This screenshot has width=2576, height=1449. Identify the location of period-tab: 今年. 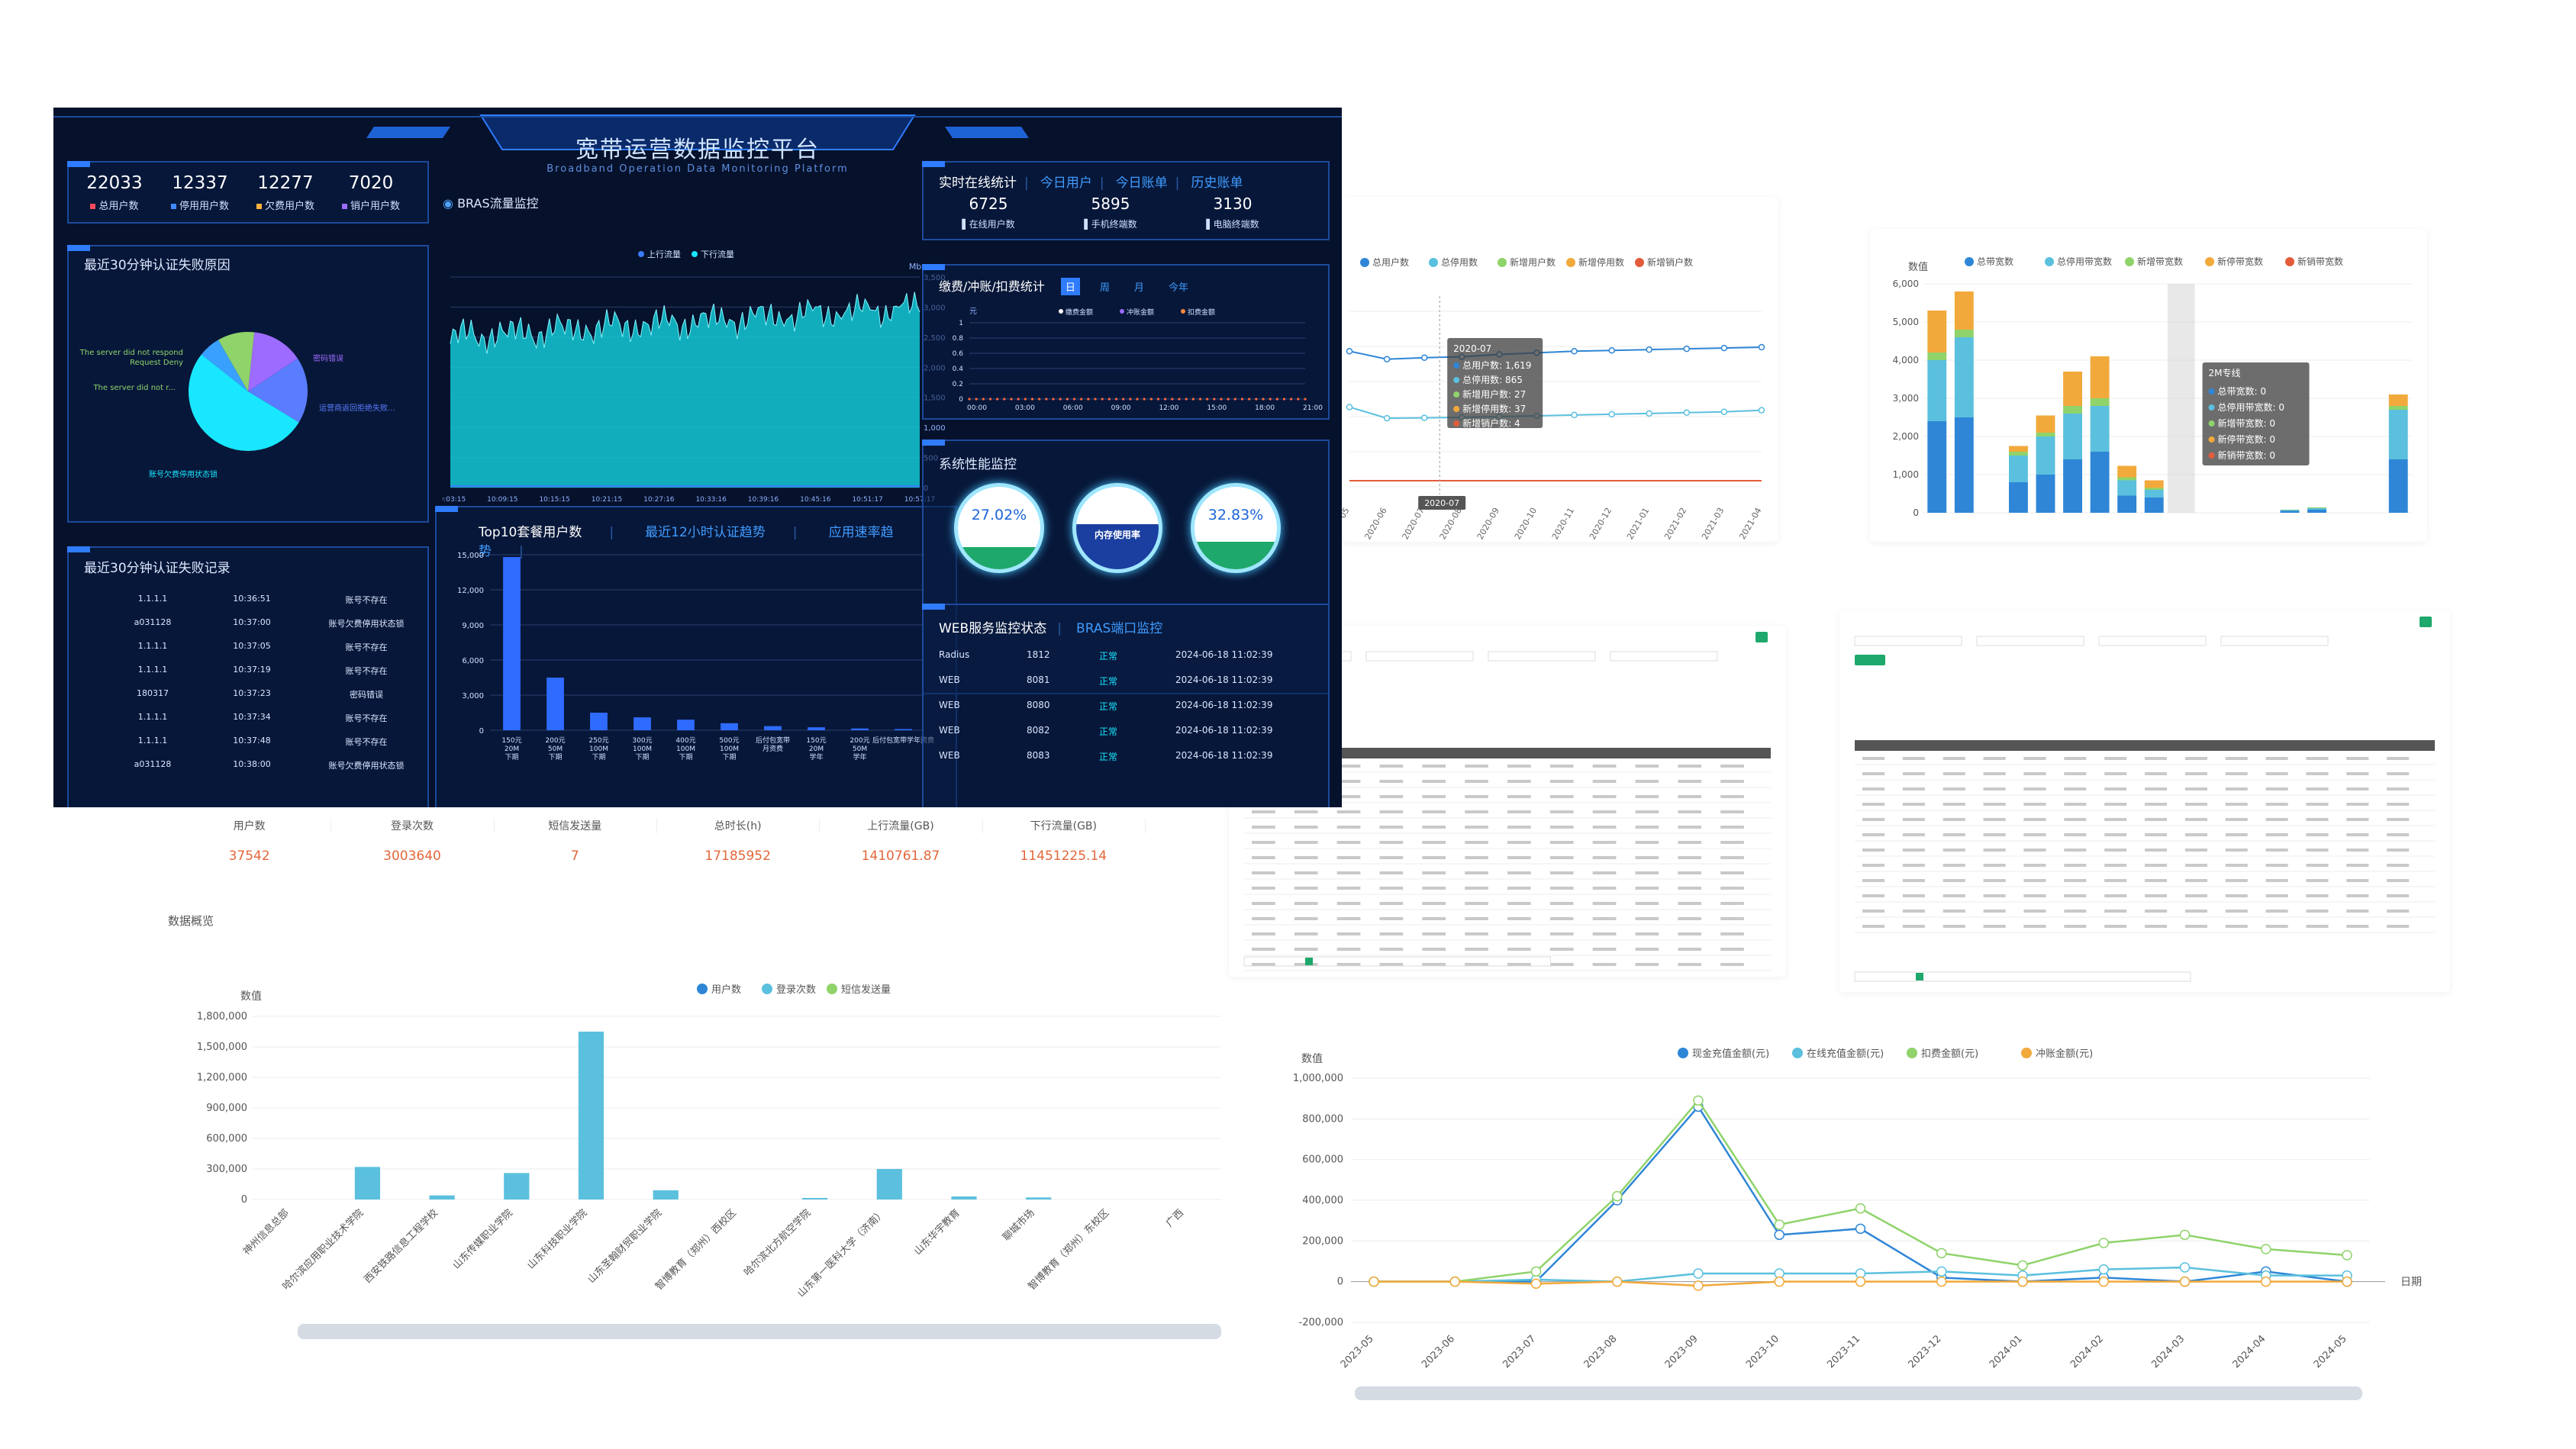
(1178, 288).